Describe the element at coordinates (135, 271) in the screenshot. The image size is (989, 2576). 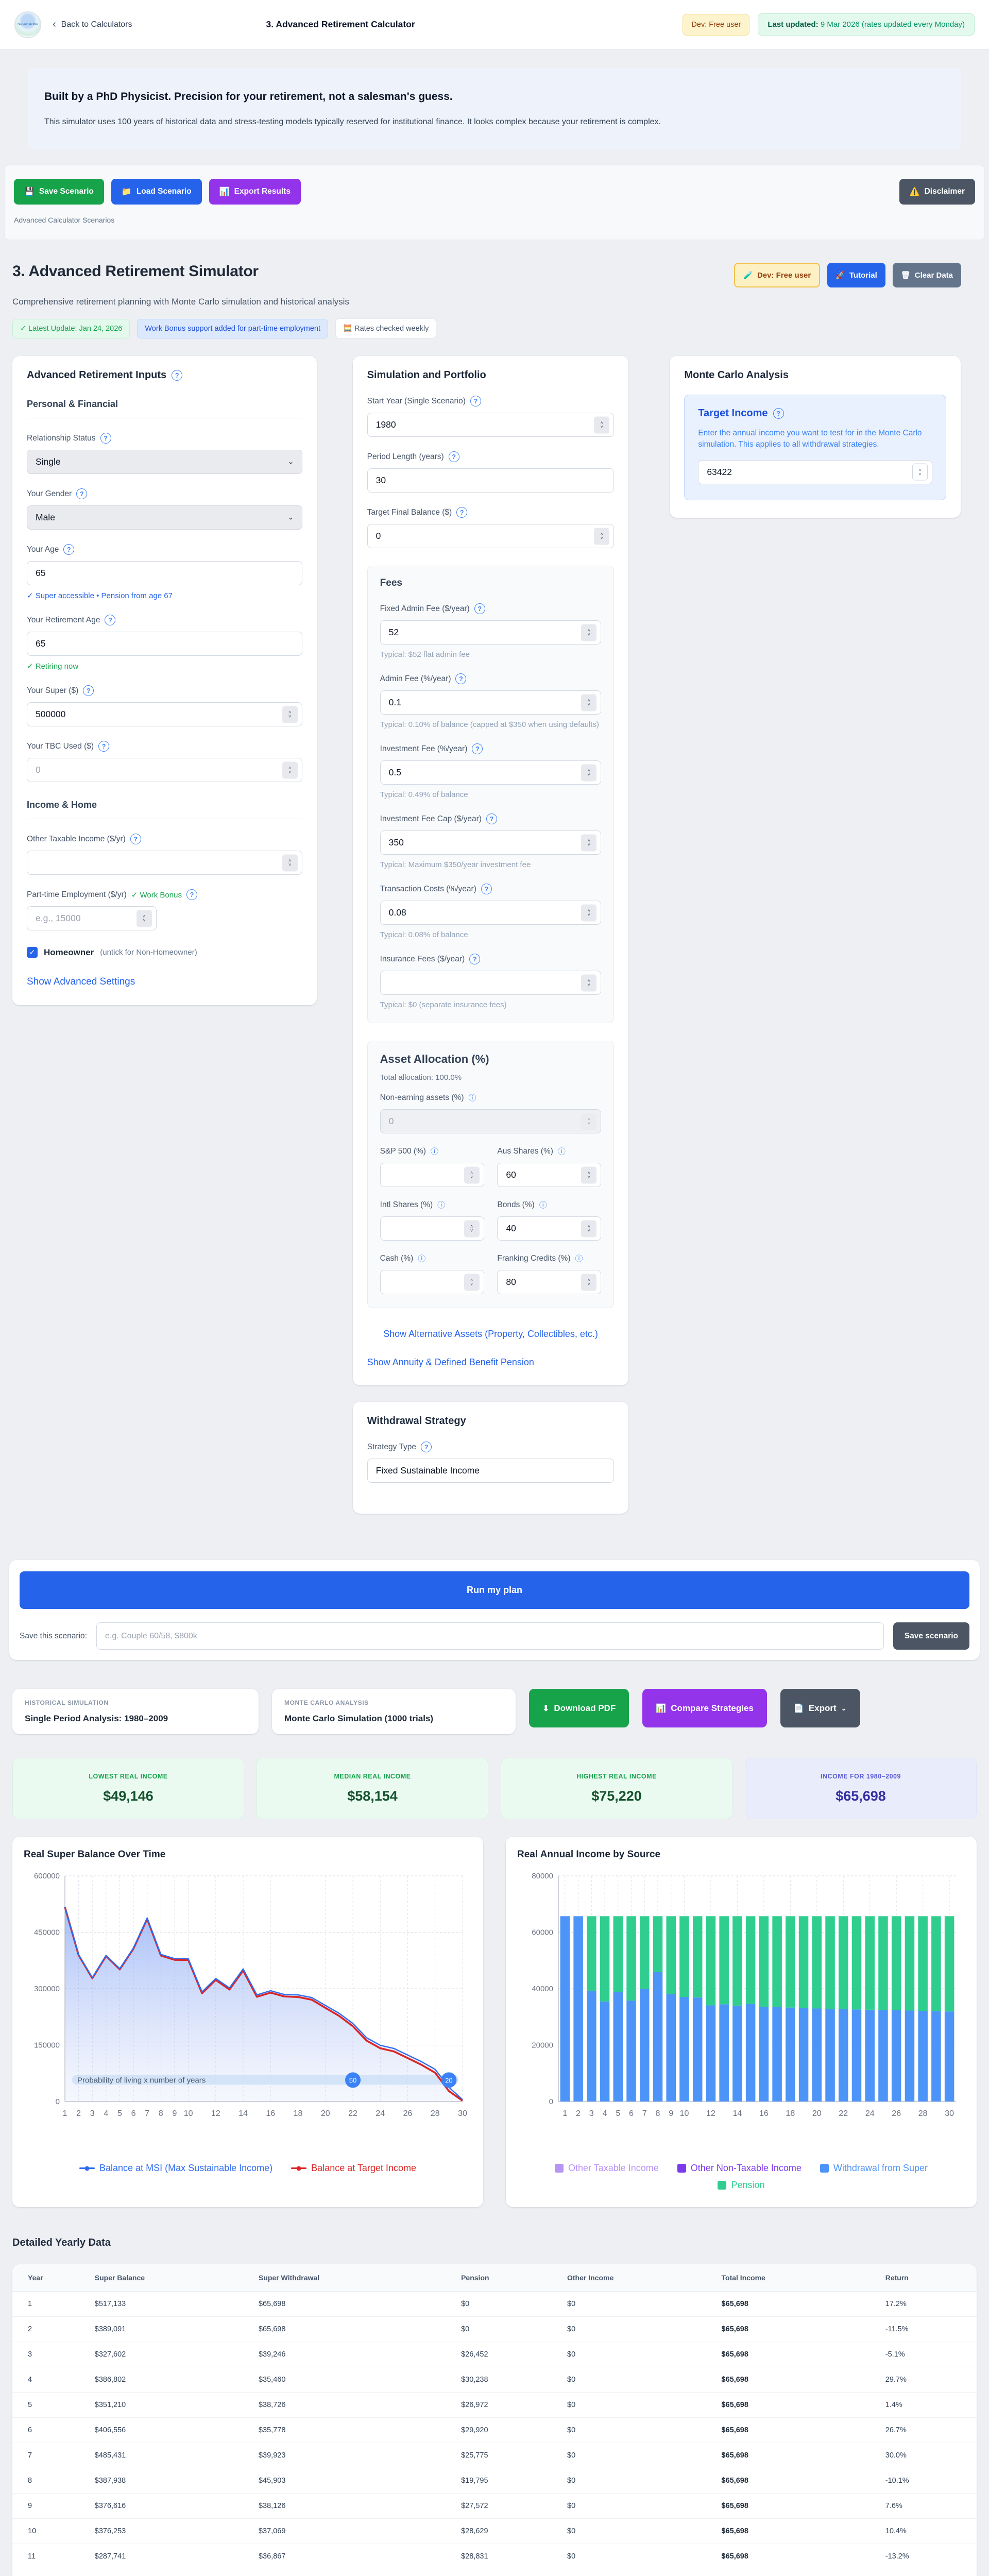
I see `simulator-heading: 3. Advanced Retirement Simulator` at that location.